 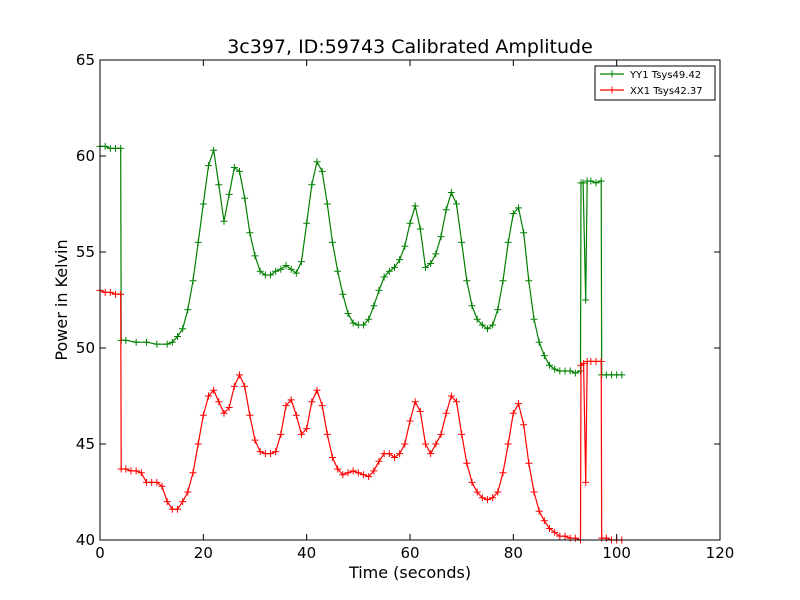 What do you see at coordinates (306, 553) in the screenshot?
I see `x-tick-label: 40` at bounding box center [306, 553].